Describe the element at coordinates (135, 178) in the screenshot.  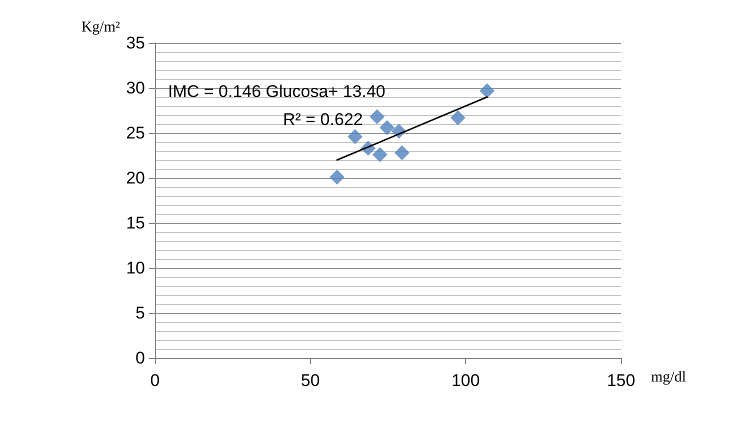
I see `y-tick-label: 20` at that location.